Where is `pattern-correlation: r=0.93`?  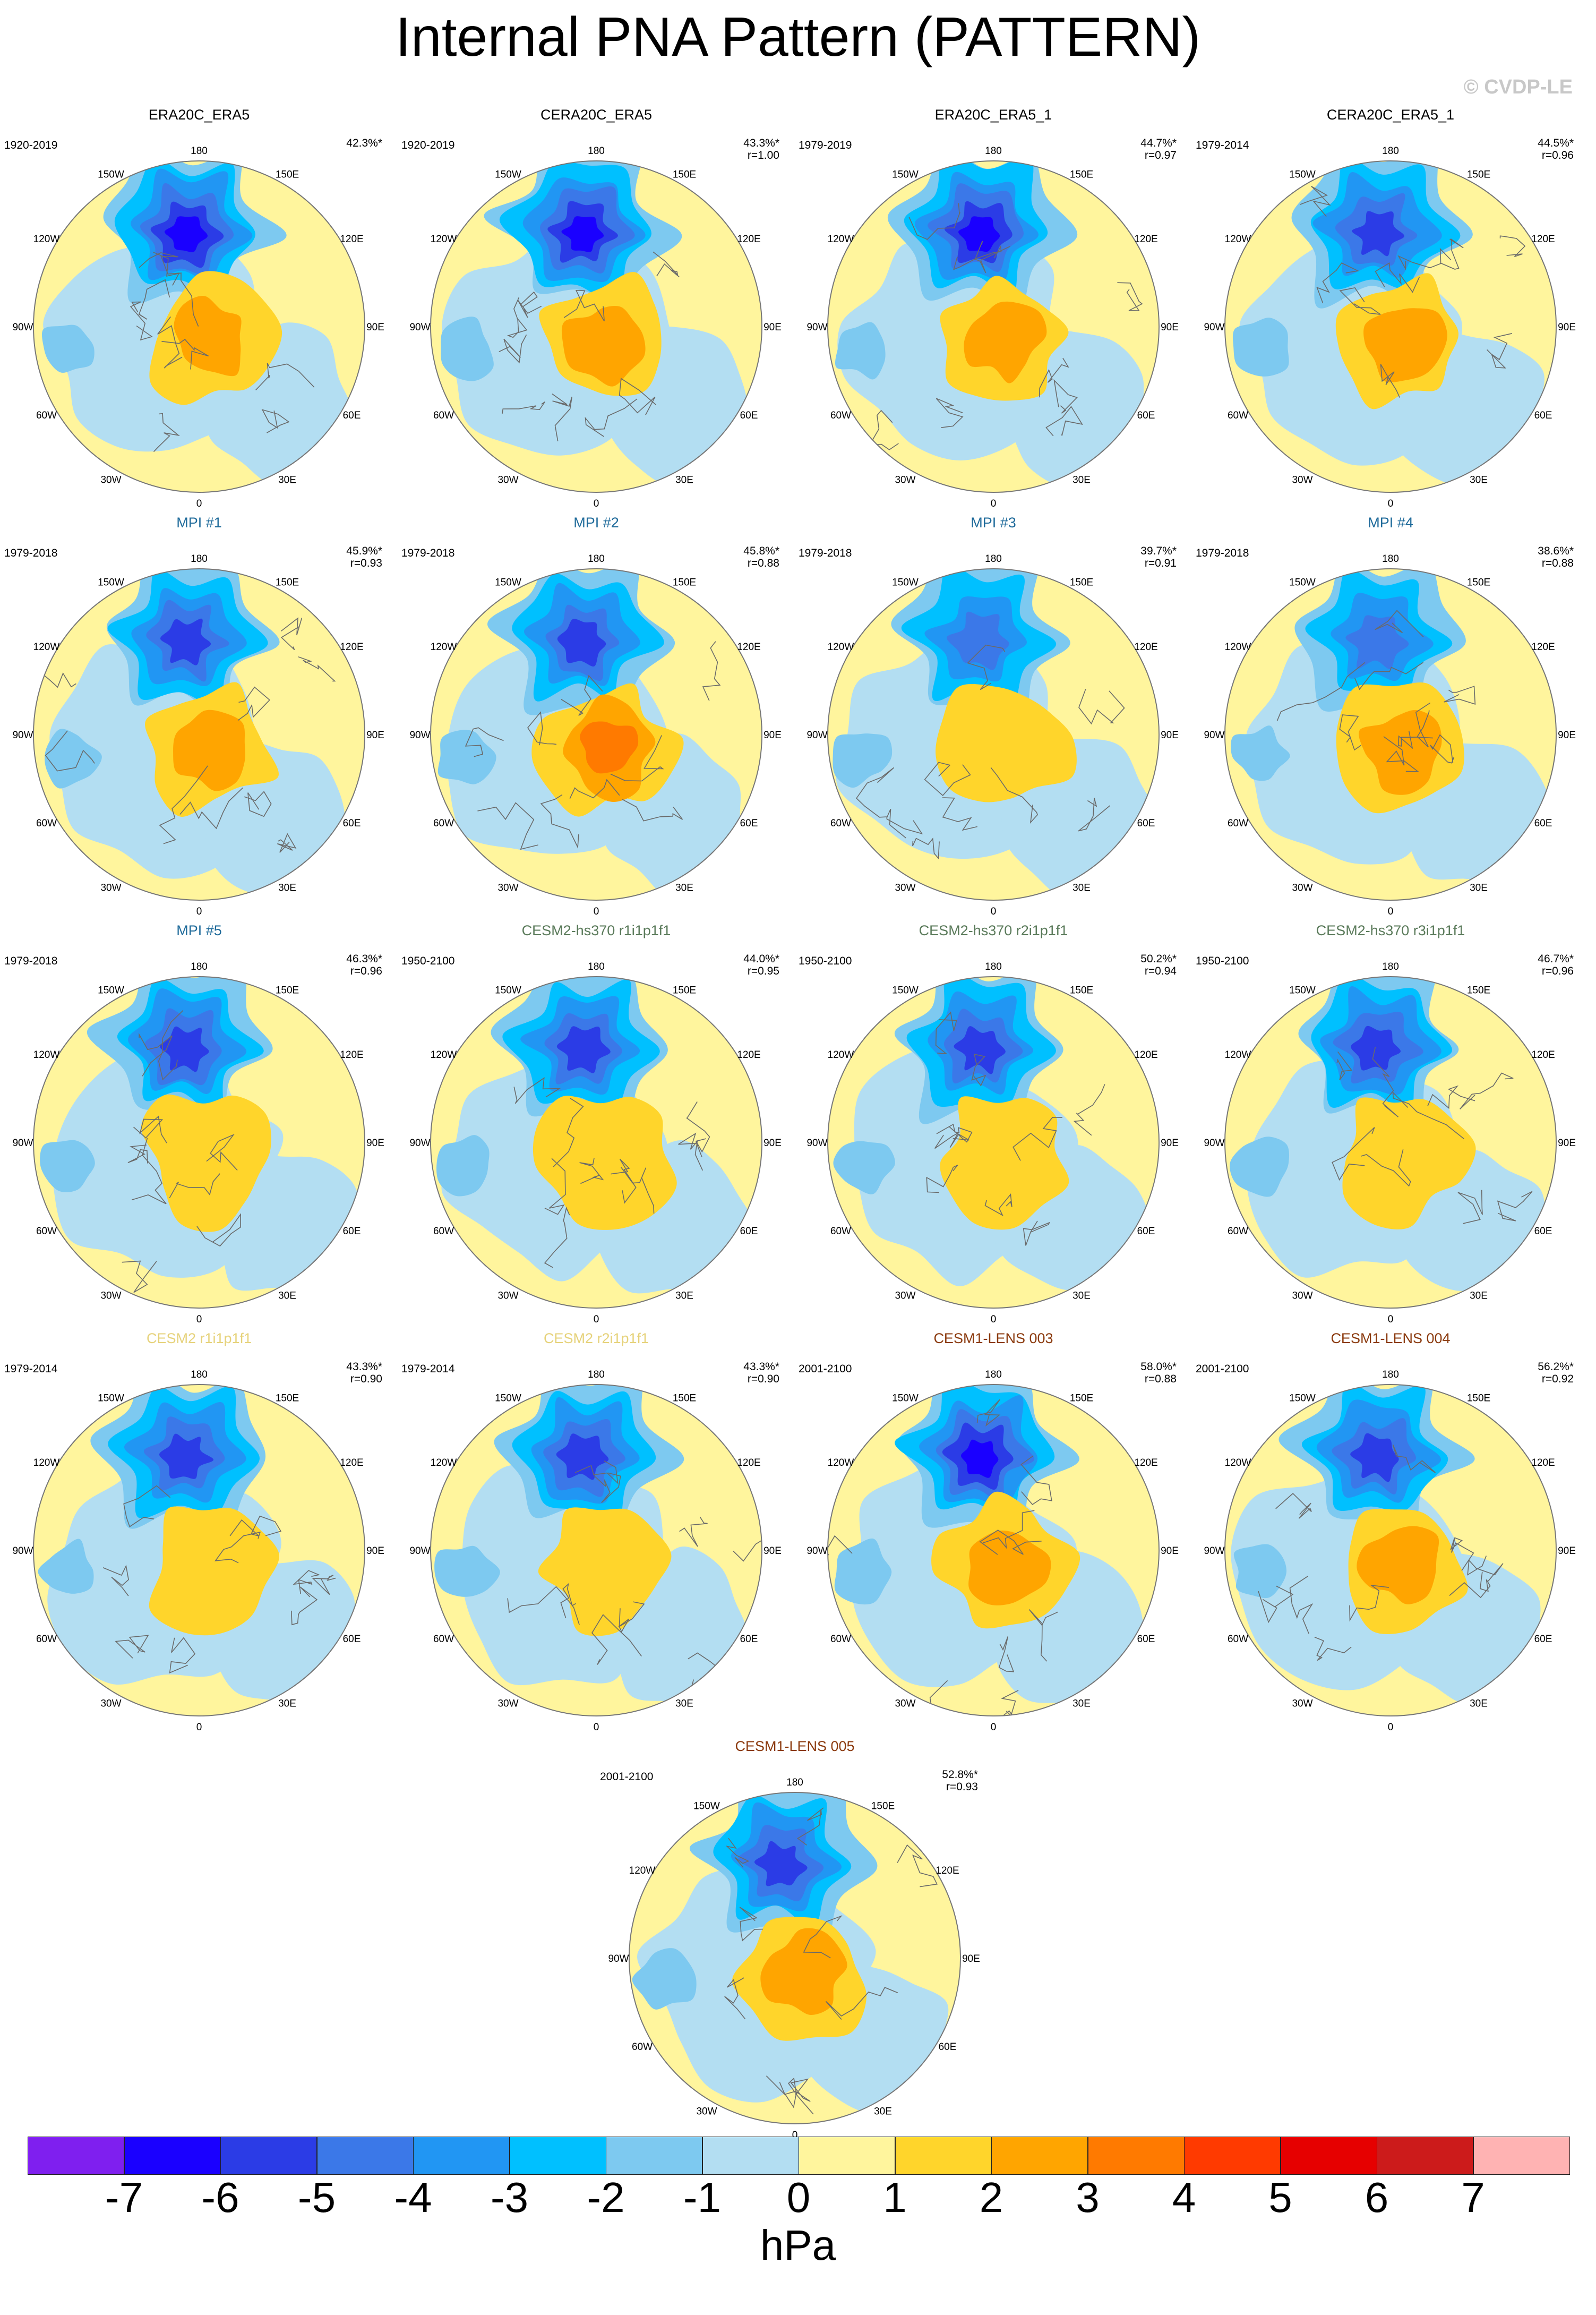 pattern-correlation: r=0.93 is located at coordinates (366, 563).